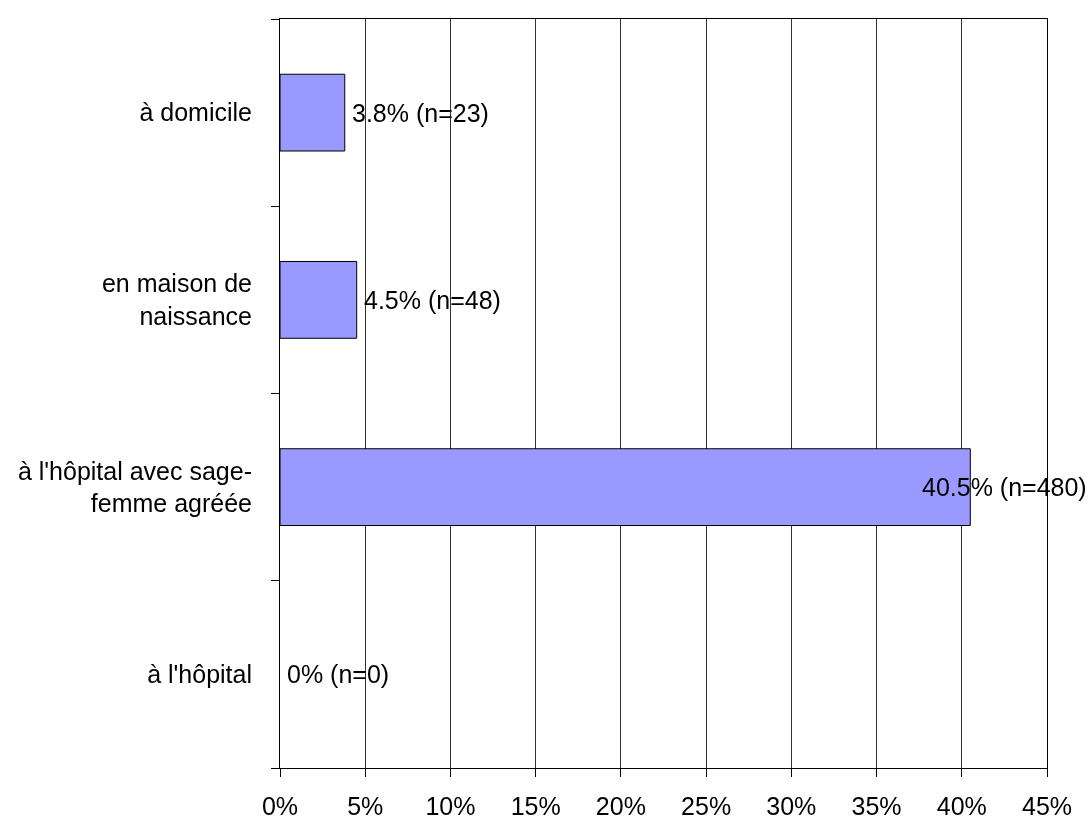  Describe the element at coordinates (195, 112) in the screenshot. I see `y-tick-label: à domicile` at that location.